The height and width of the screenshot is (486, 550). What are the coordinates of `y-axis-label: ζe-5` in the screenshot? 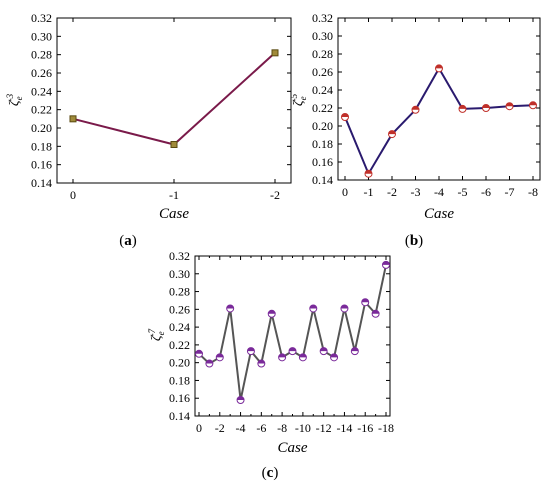 It's located at (298, 99).